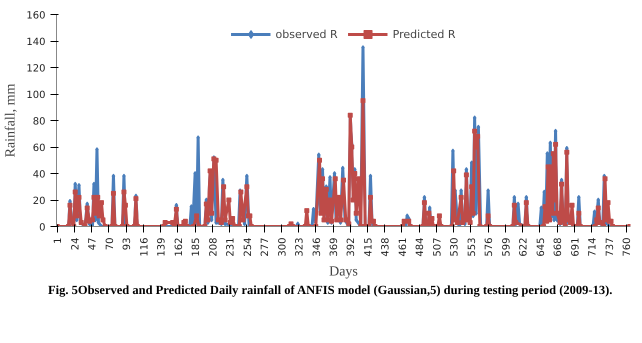 The height and width of the screenshot is (343, 642). I want to click on x-tick-label: 415, so click(368, 247).